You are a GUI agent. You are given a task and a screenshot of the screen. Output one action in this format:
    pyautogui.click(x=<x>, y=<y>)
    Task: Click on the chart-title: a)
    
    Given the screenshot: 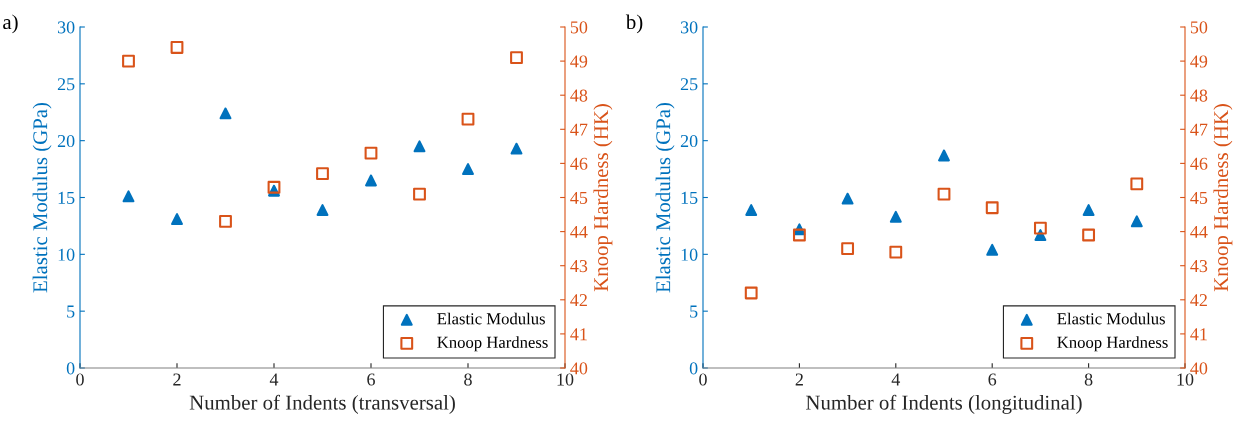 What is the action you would take?
    pyautogui.click(x=10, y=24)
    